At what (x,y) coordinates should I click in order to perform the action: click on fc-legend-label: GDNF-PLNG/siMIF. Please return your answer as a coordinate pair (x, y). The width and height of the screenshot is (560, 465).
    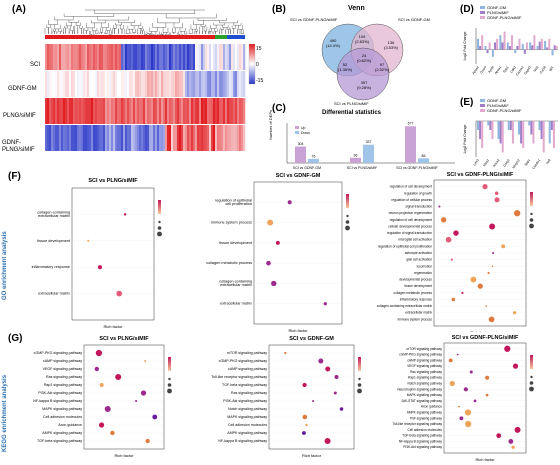
    Looking at the image, I should click on (504, 110).